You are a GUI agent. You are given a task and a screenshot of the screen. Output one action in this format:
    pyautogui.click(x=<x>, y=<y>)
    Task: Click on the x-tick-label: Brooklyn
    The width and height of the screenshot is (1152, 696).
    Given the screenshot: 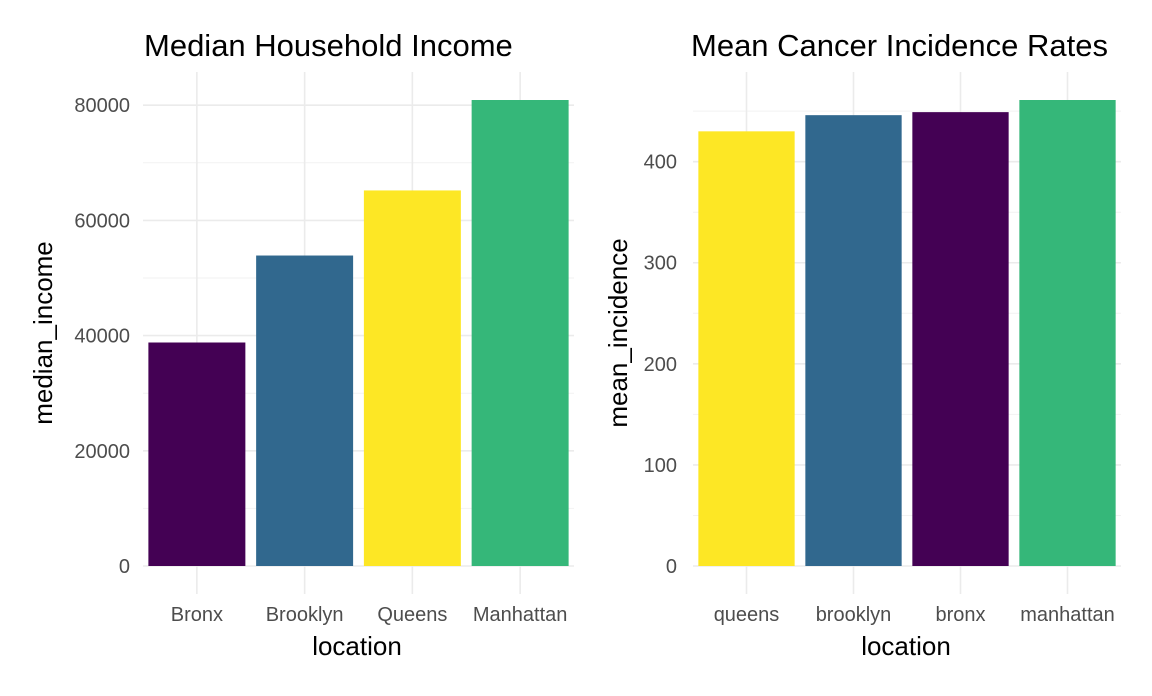 What is the action you would take?
    pyautogui.click(x=305, y=615)
    